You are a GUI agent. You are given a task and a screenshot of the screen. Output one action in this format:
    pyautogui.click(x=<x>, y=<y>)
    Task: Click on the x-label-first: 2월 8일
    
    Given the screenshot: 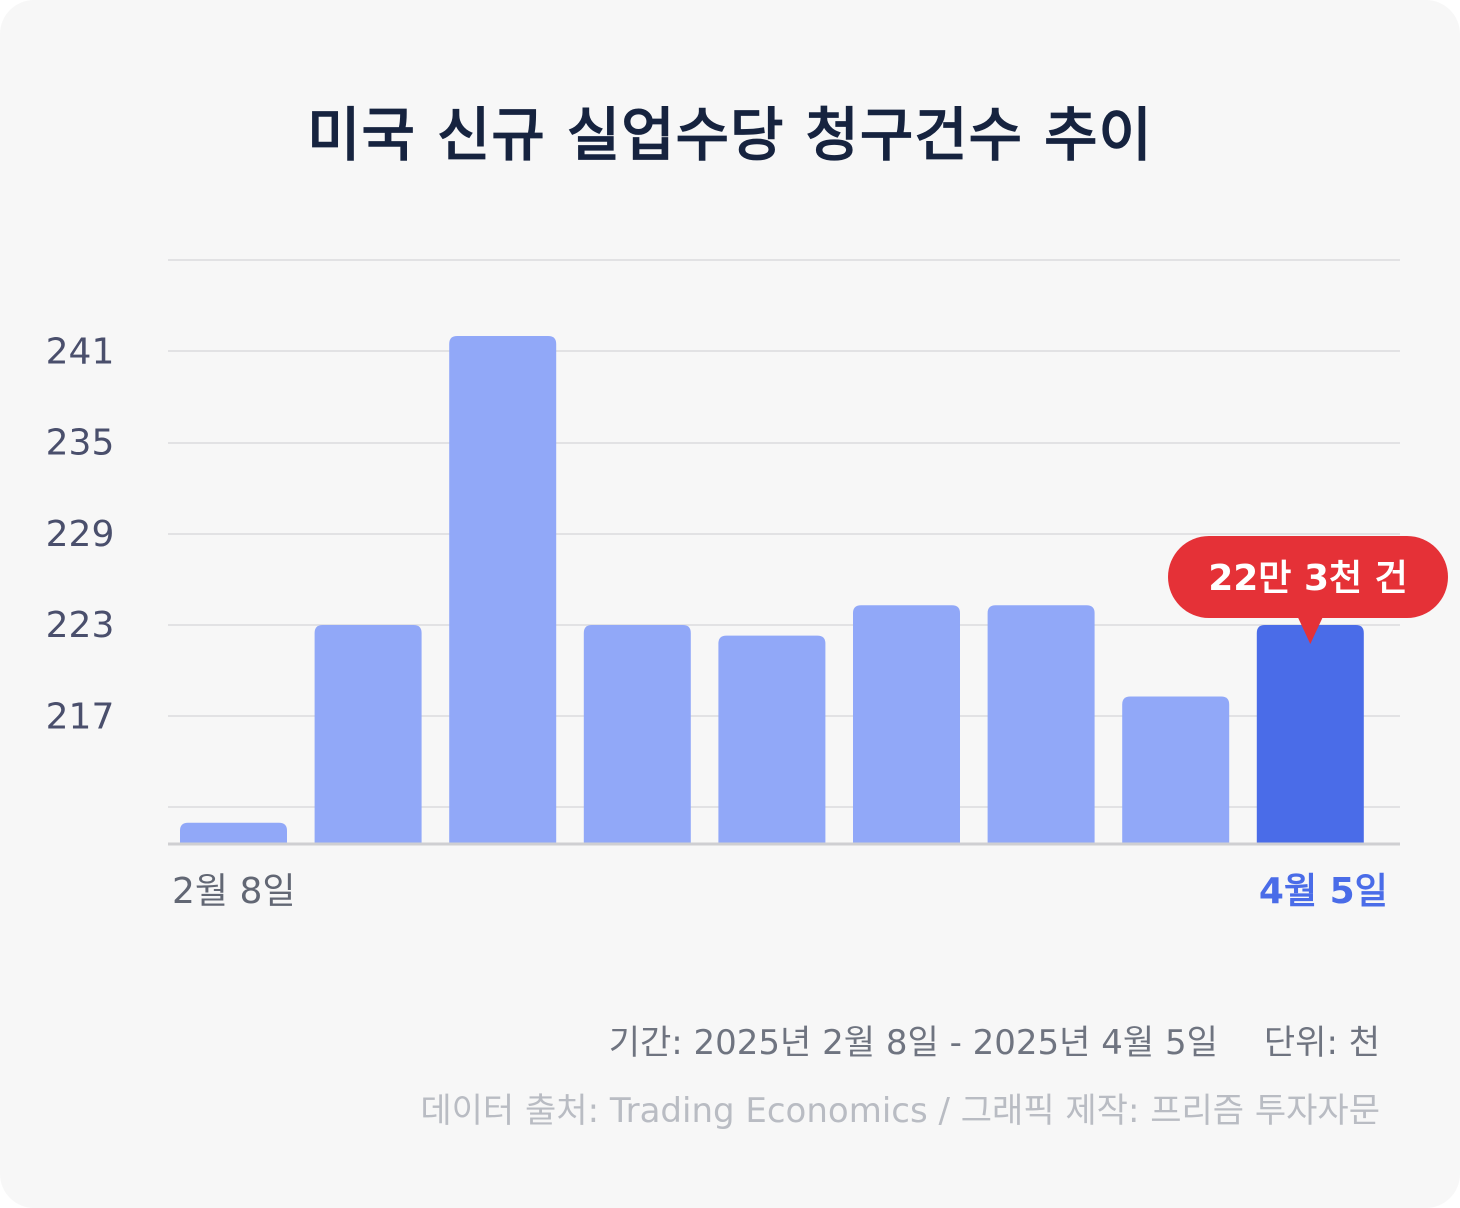 What is the action you would take?
    pyautogui.click(x=234, y=891)
    